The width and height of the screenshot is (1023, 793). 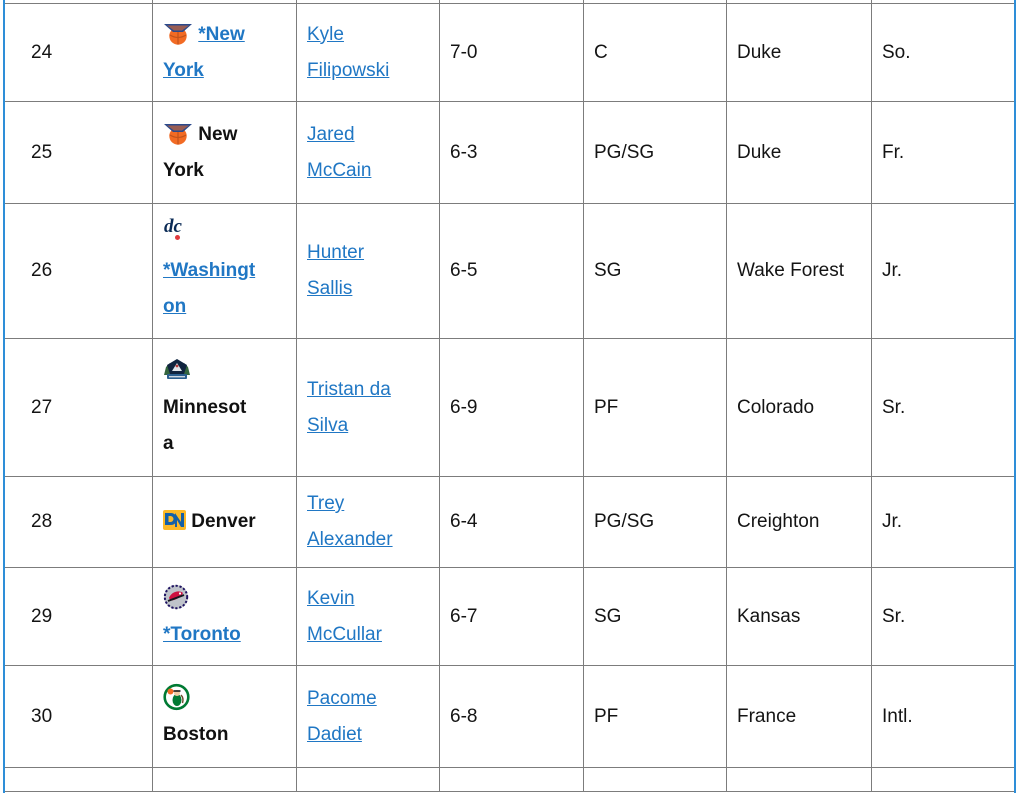 I want to click on team-name: New York, so click(x=200, y=152).